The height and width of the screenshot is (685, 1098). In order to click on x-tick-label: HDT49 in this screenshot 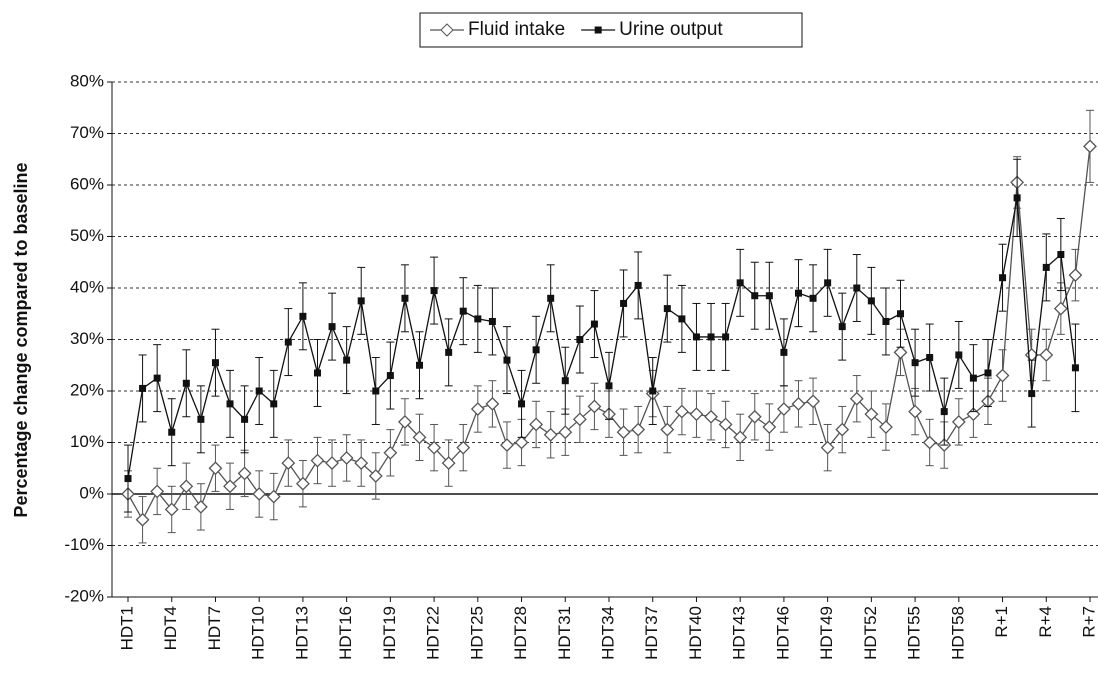, I will do `click(826, 633)`.